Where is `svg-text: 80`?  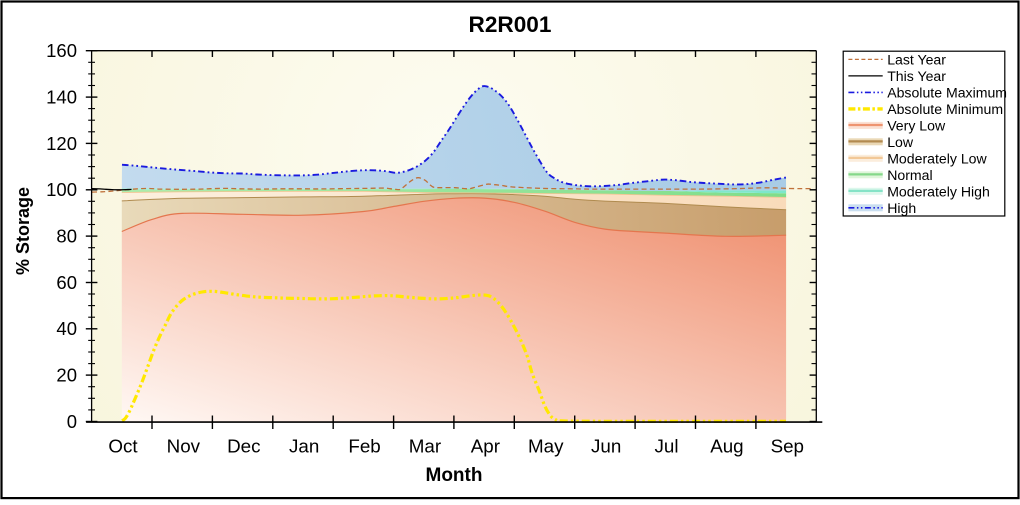
svg-text: 80 is located at coordinates (66, 236).